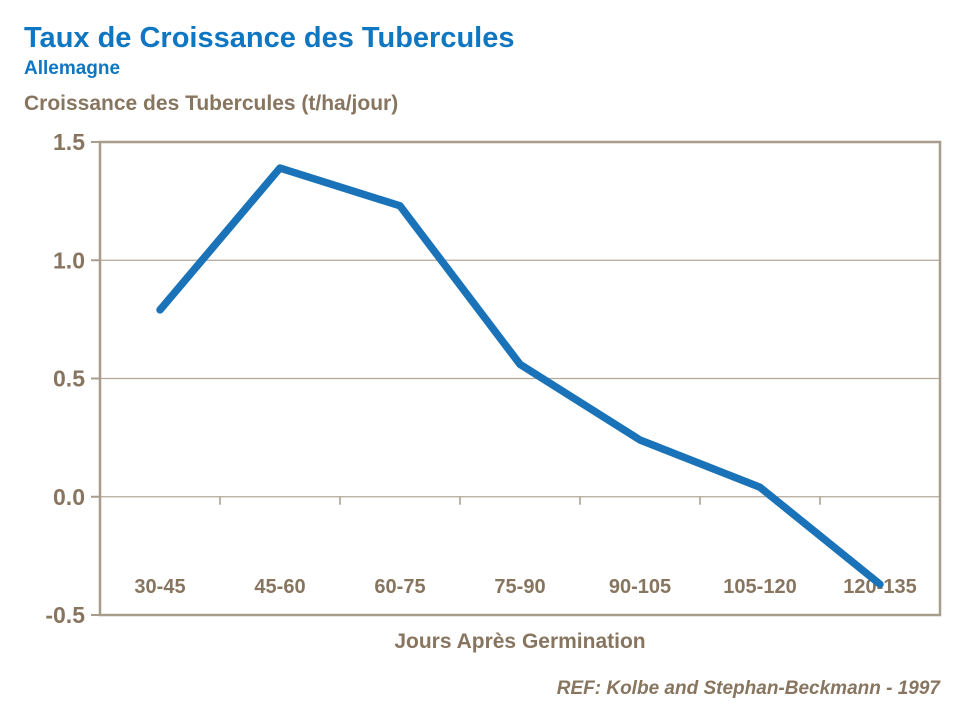 Image resolution: width=960 pixels, height=720 pixels. What do you see at coordinates (159, 587) in the screenshot?
I see `x-tick-label: 30-45` at bounding box center [159, 587].